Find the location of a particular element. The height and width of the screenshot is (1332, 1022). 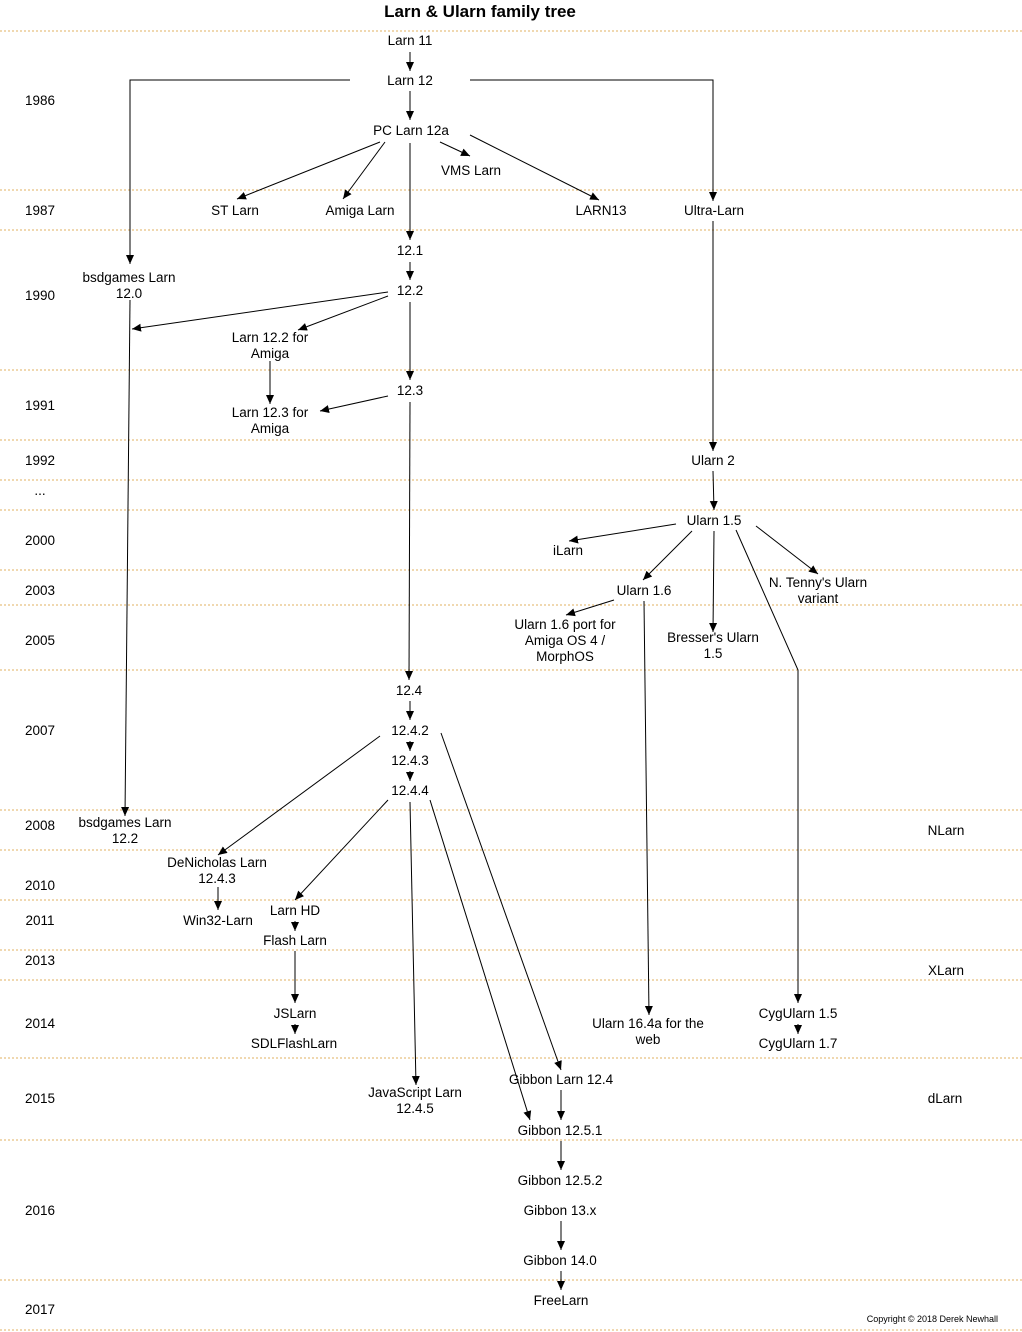

node-n-tenny-ularn-variant: N. Tenny's Ularn variant is located at coordinates (818, 590).